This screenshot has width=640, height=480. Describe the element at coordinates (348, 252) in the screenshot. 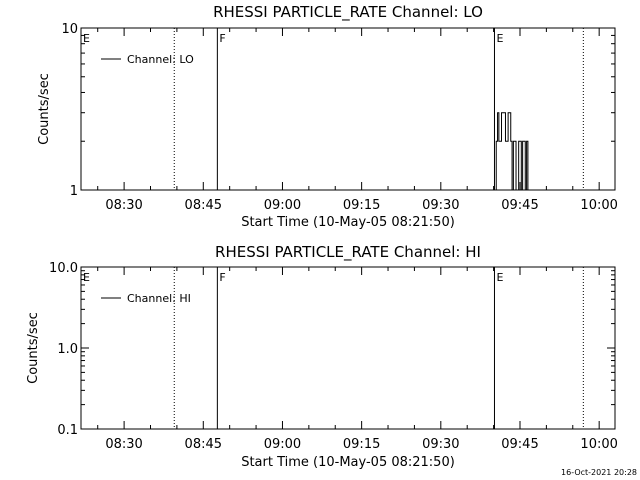

I see `chart-title-hi: RHESSI PARTICLE_RATE Channel: HI` at that location.